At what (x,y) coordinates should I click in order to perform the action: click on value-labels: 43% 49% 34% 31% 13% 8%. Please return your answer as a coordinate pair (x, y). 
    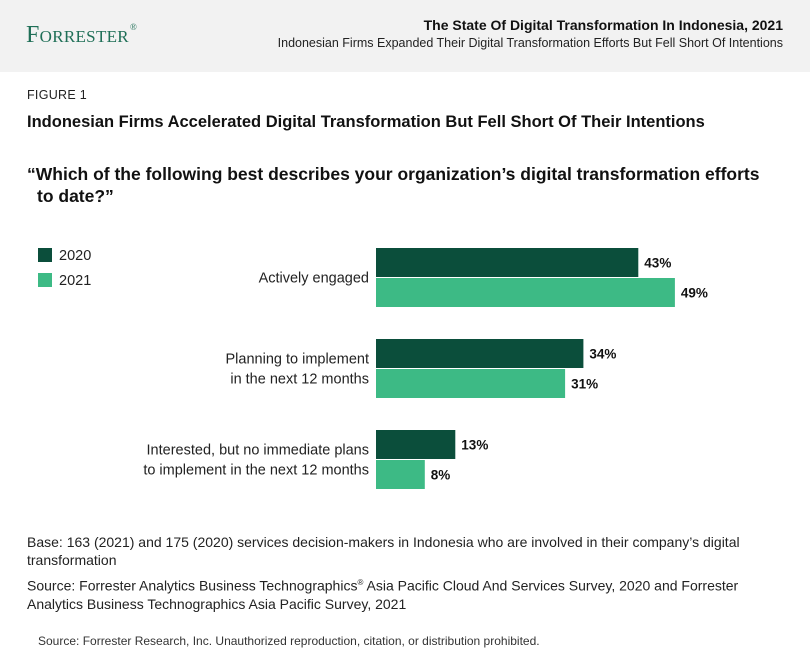
    Looking at the image, I should click on (569, 369).